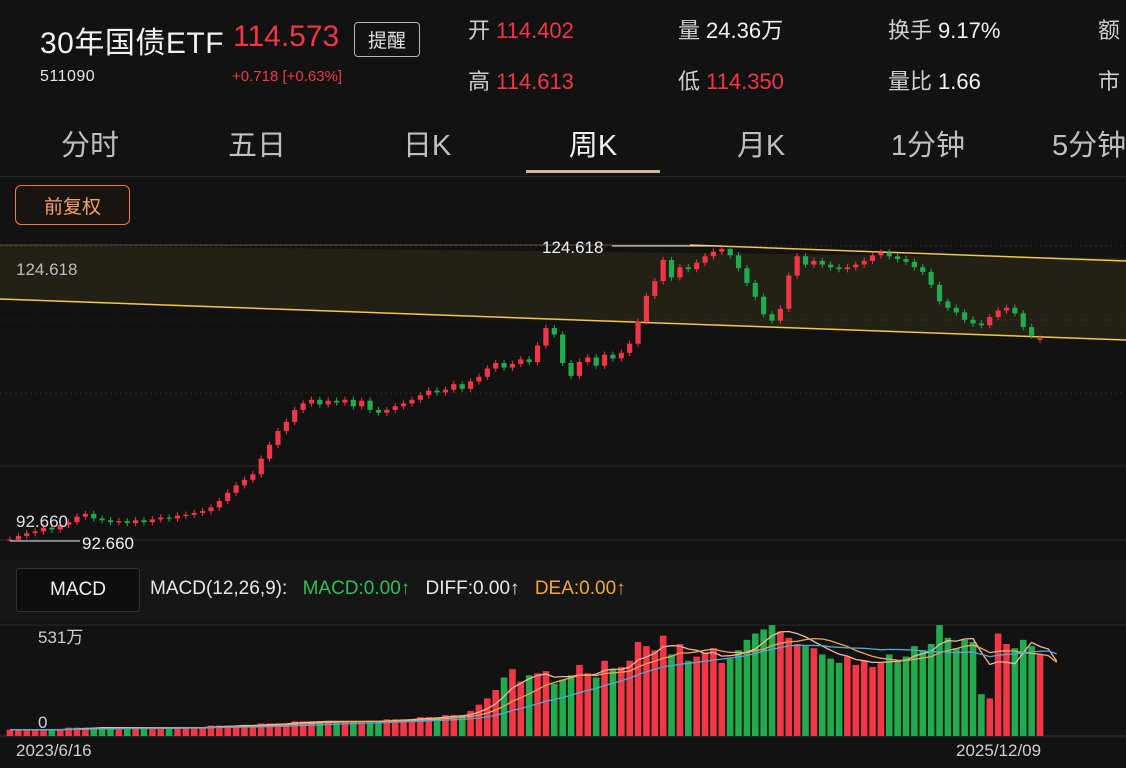  Describe the element at coordinates (761, 146) in the screenshot. I see `tab-monthly-k: 月K` at that location.